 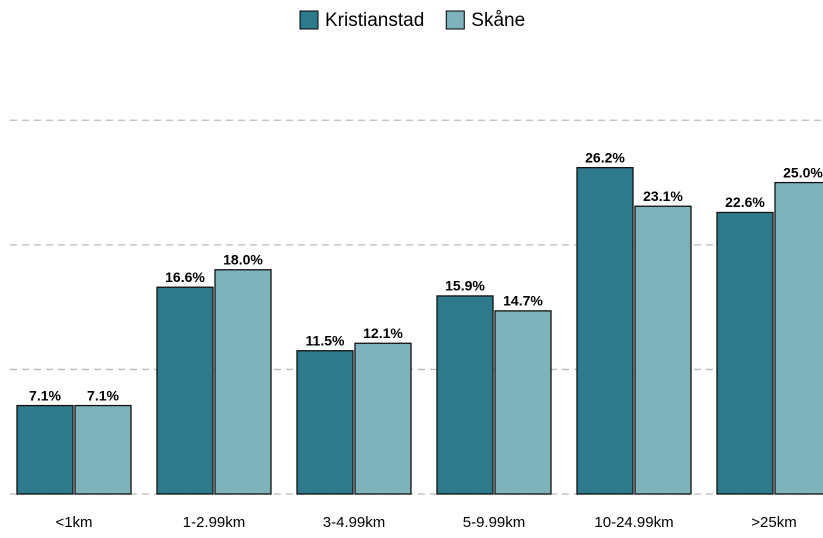 I want to click on legend-label: Skåne, so click(x=498, y=20).